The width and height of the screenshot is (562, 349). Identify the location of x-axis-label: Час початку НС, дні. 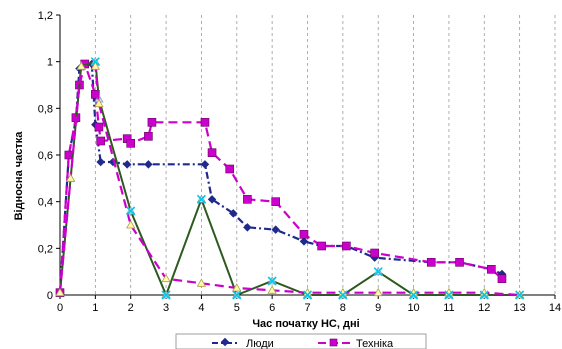
(305, 324).